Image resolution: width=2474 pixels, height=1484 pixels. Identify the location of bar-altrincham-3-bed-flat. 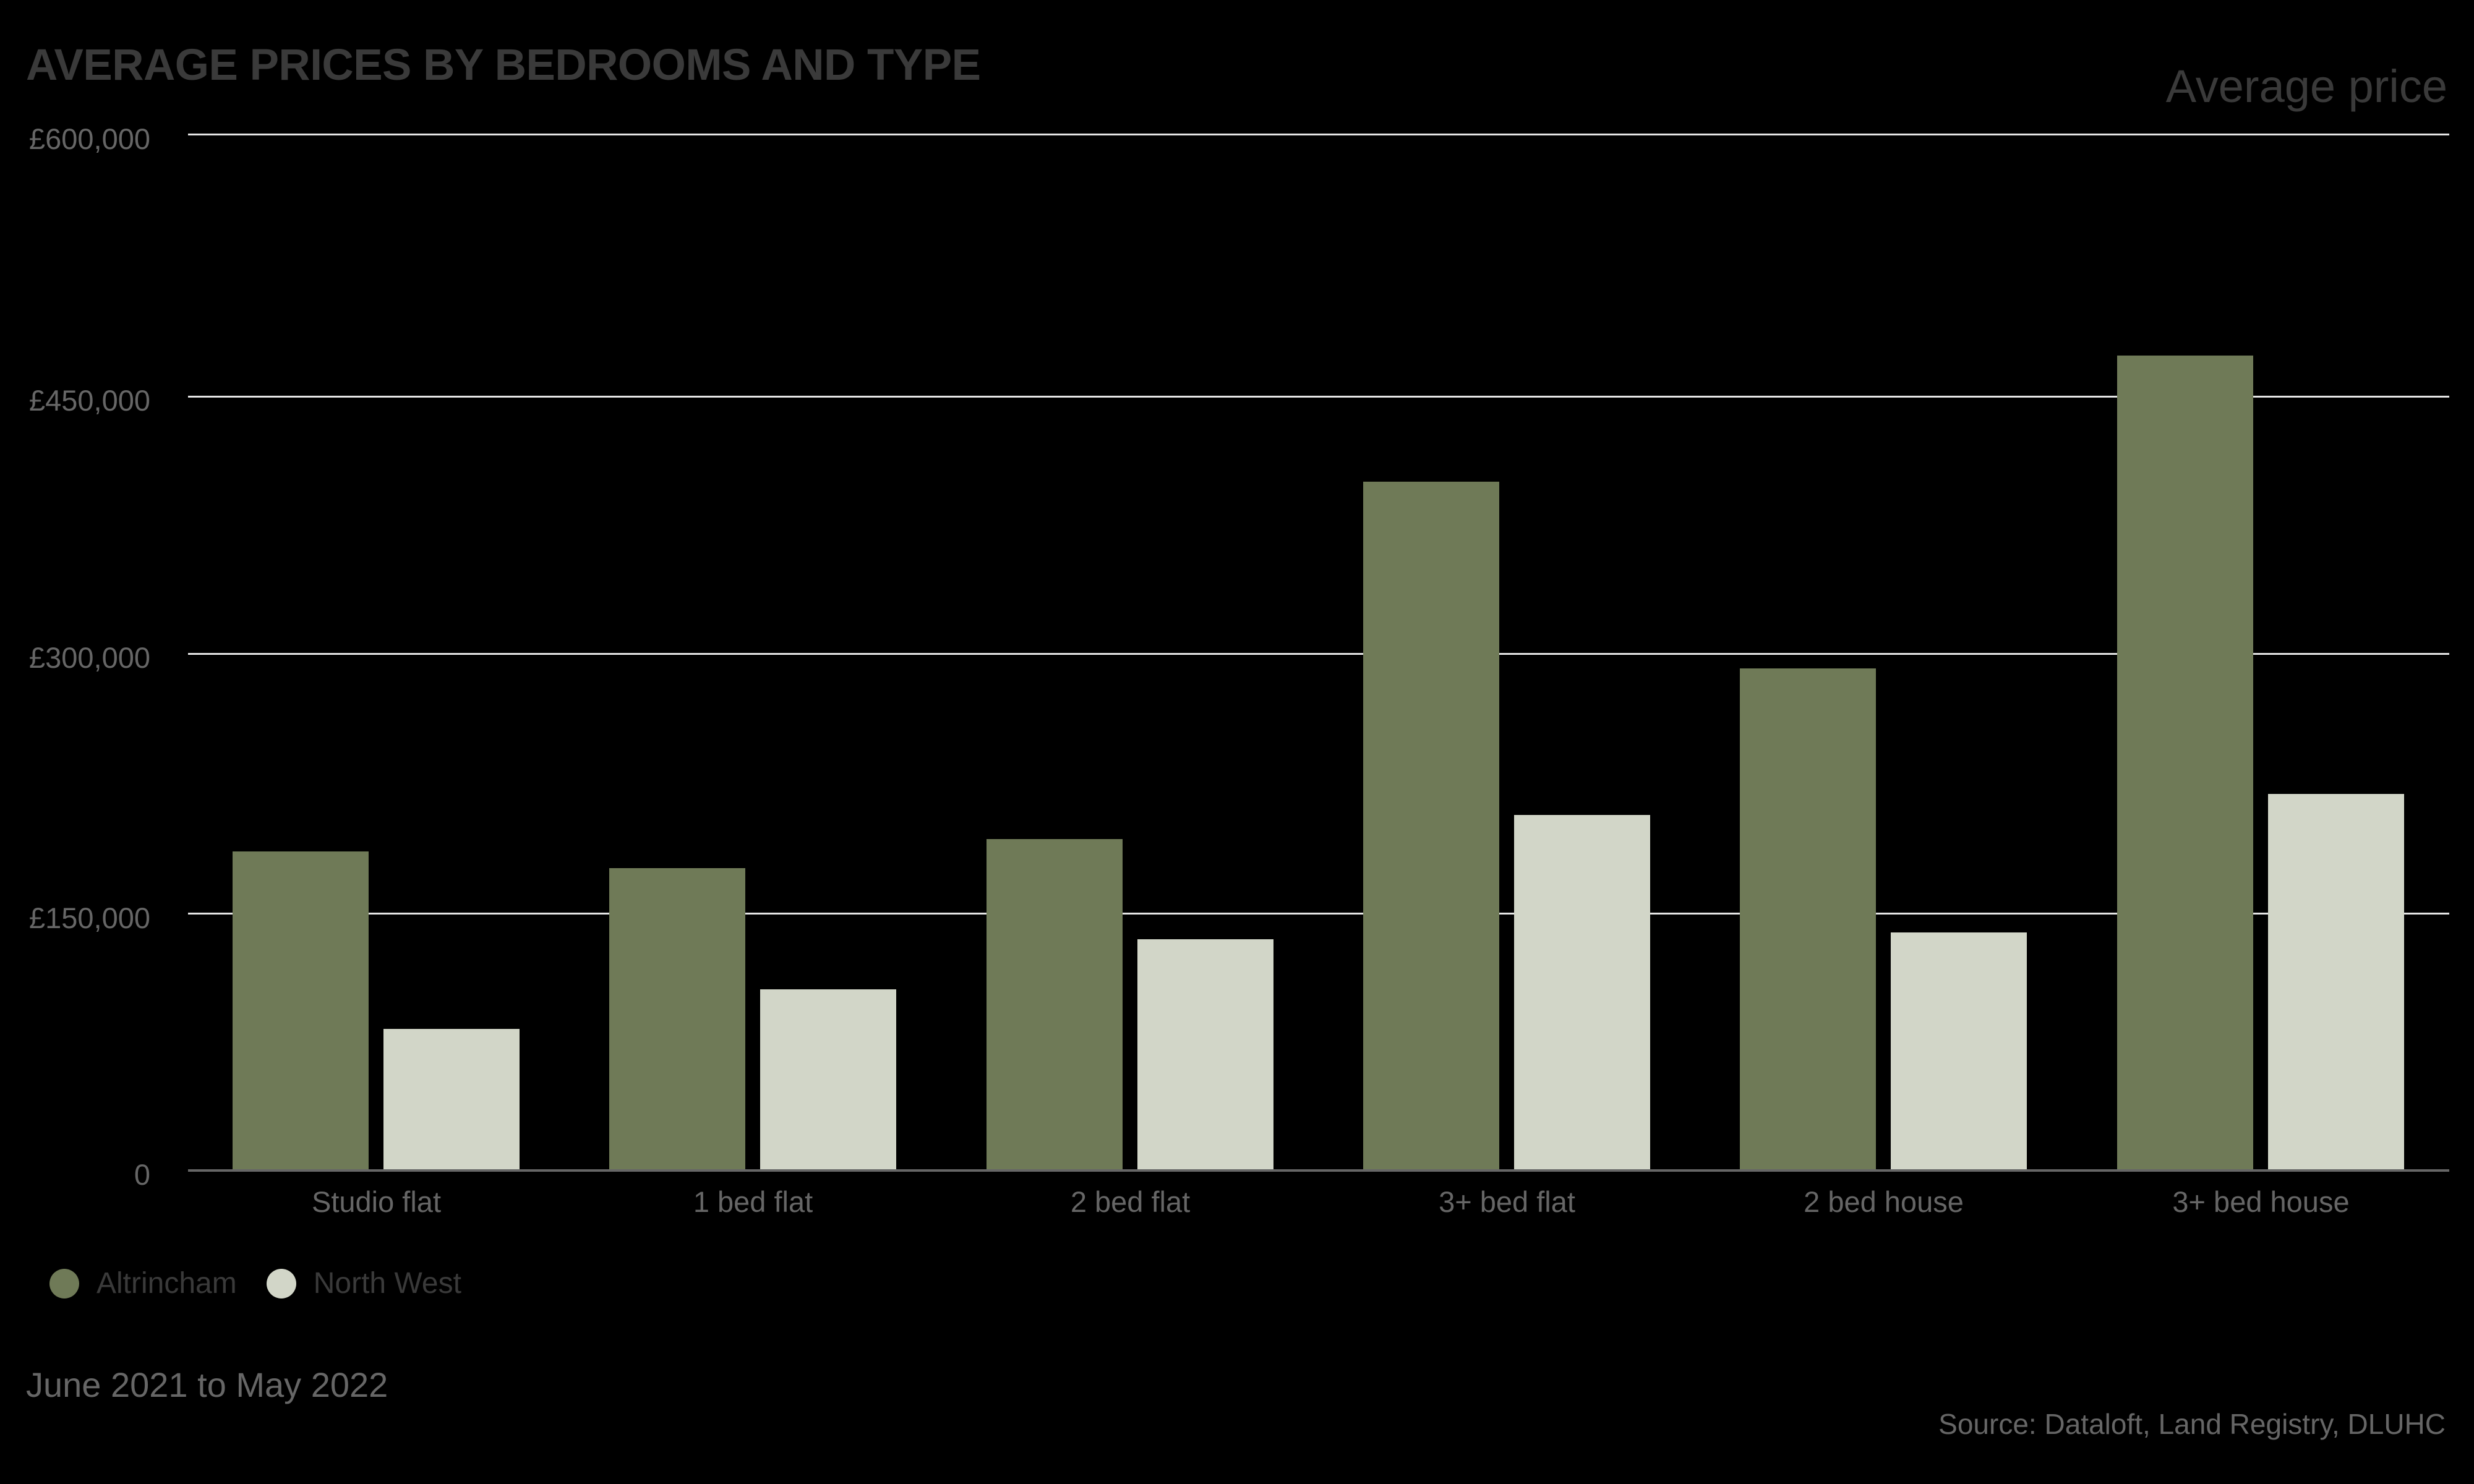
(1431, 826).